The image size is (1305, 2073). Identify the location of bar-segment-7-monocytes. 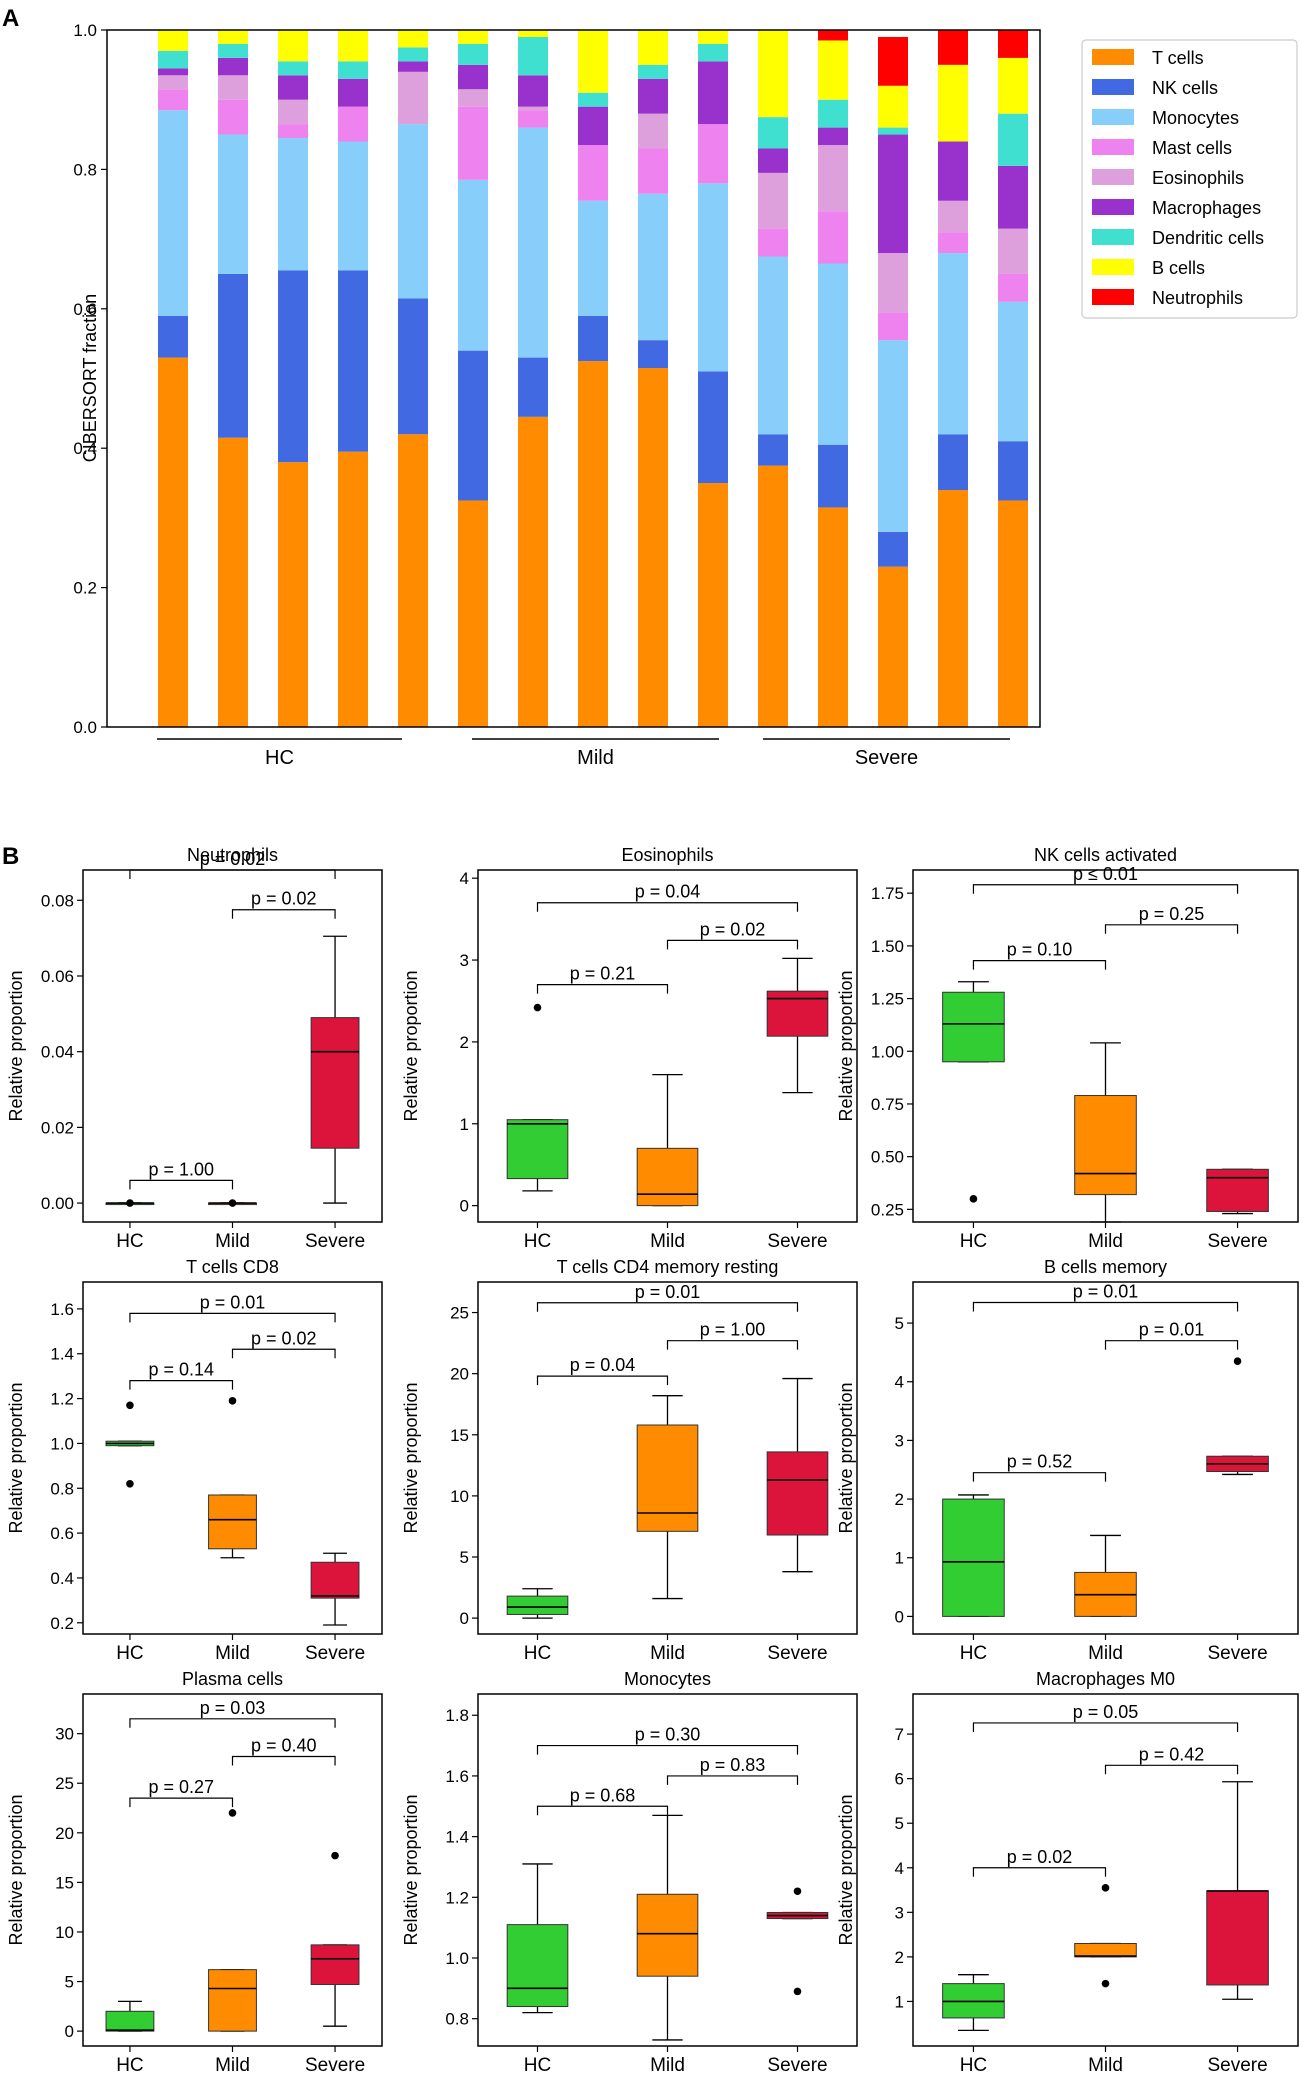
(533, 242).